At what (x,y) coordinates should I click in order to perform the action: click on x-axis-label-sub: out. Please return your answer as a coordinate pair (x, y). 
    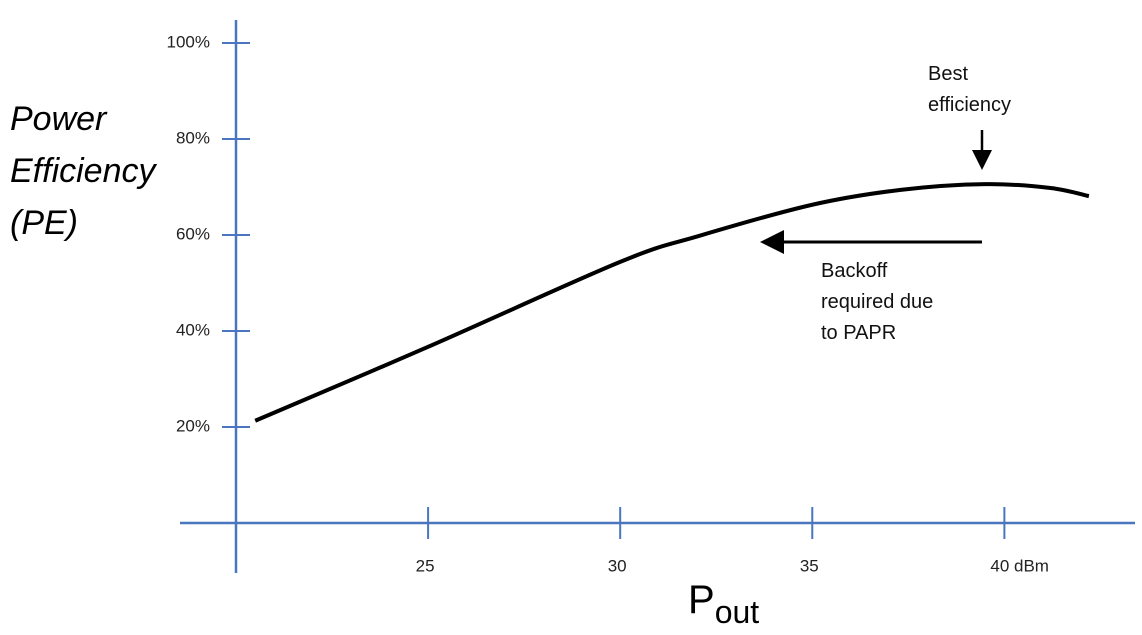
    Looking at the image, I should click on (737, 612).